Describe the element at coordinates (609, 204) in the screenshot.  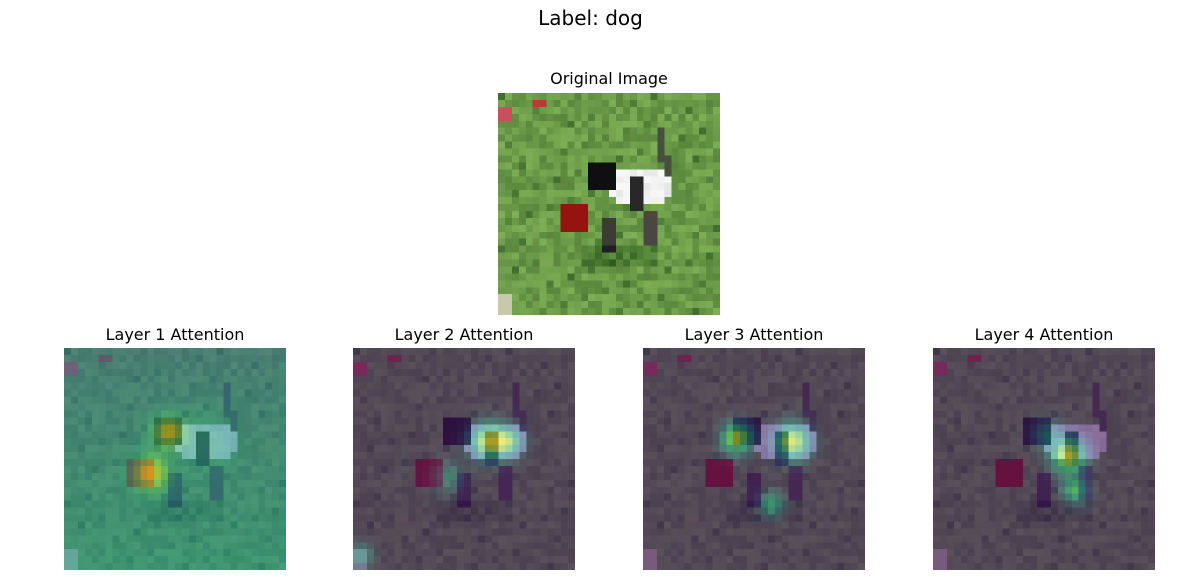
I see `original-image` at that location.